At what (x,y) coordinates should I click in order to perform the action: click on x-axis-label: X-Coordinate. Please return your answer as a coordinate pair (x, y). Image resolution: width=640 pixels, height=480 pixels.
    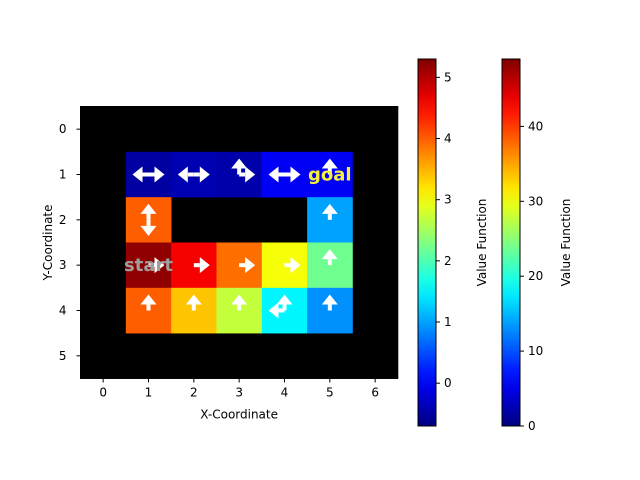
    Looking at the image, I should click on (239, 414).